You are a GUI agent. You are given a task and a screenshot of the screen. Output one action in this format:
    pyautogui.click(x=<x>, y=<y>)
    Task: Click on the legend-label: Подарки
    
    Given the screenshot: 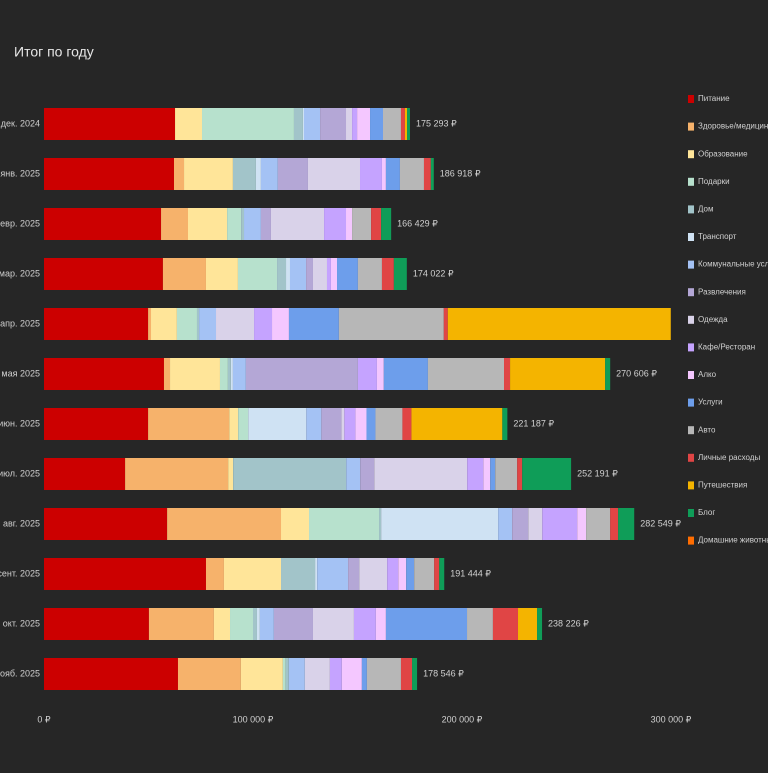 What is the action you would take?
    pyautogui.click(x=714, y=181)
    